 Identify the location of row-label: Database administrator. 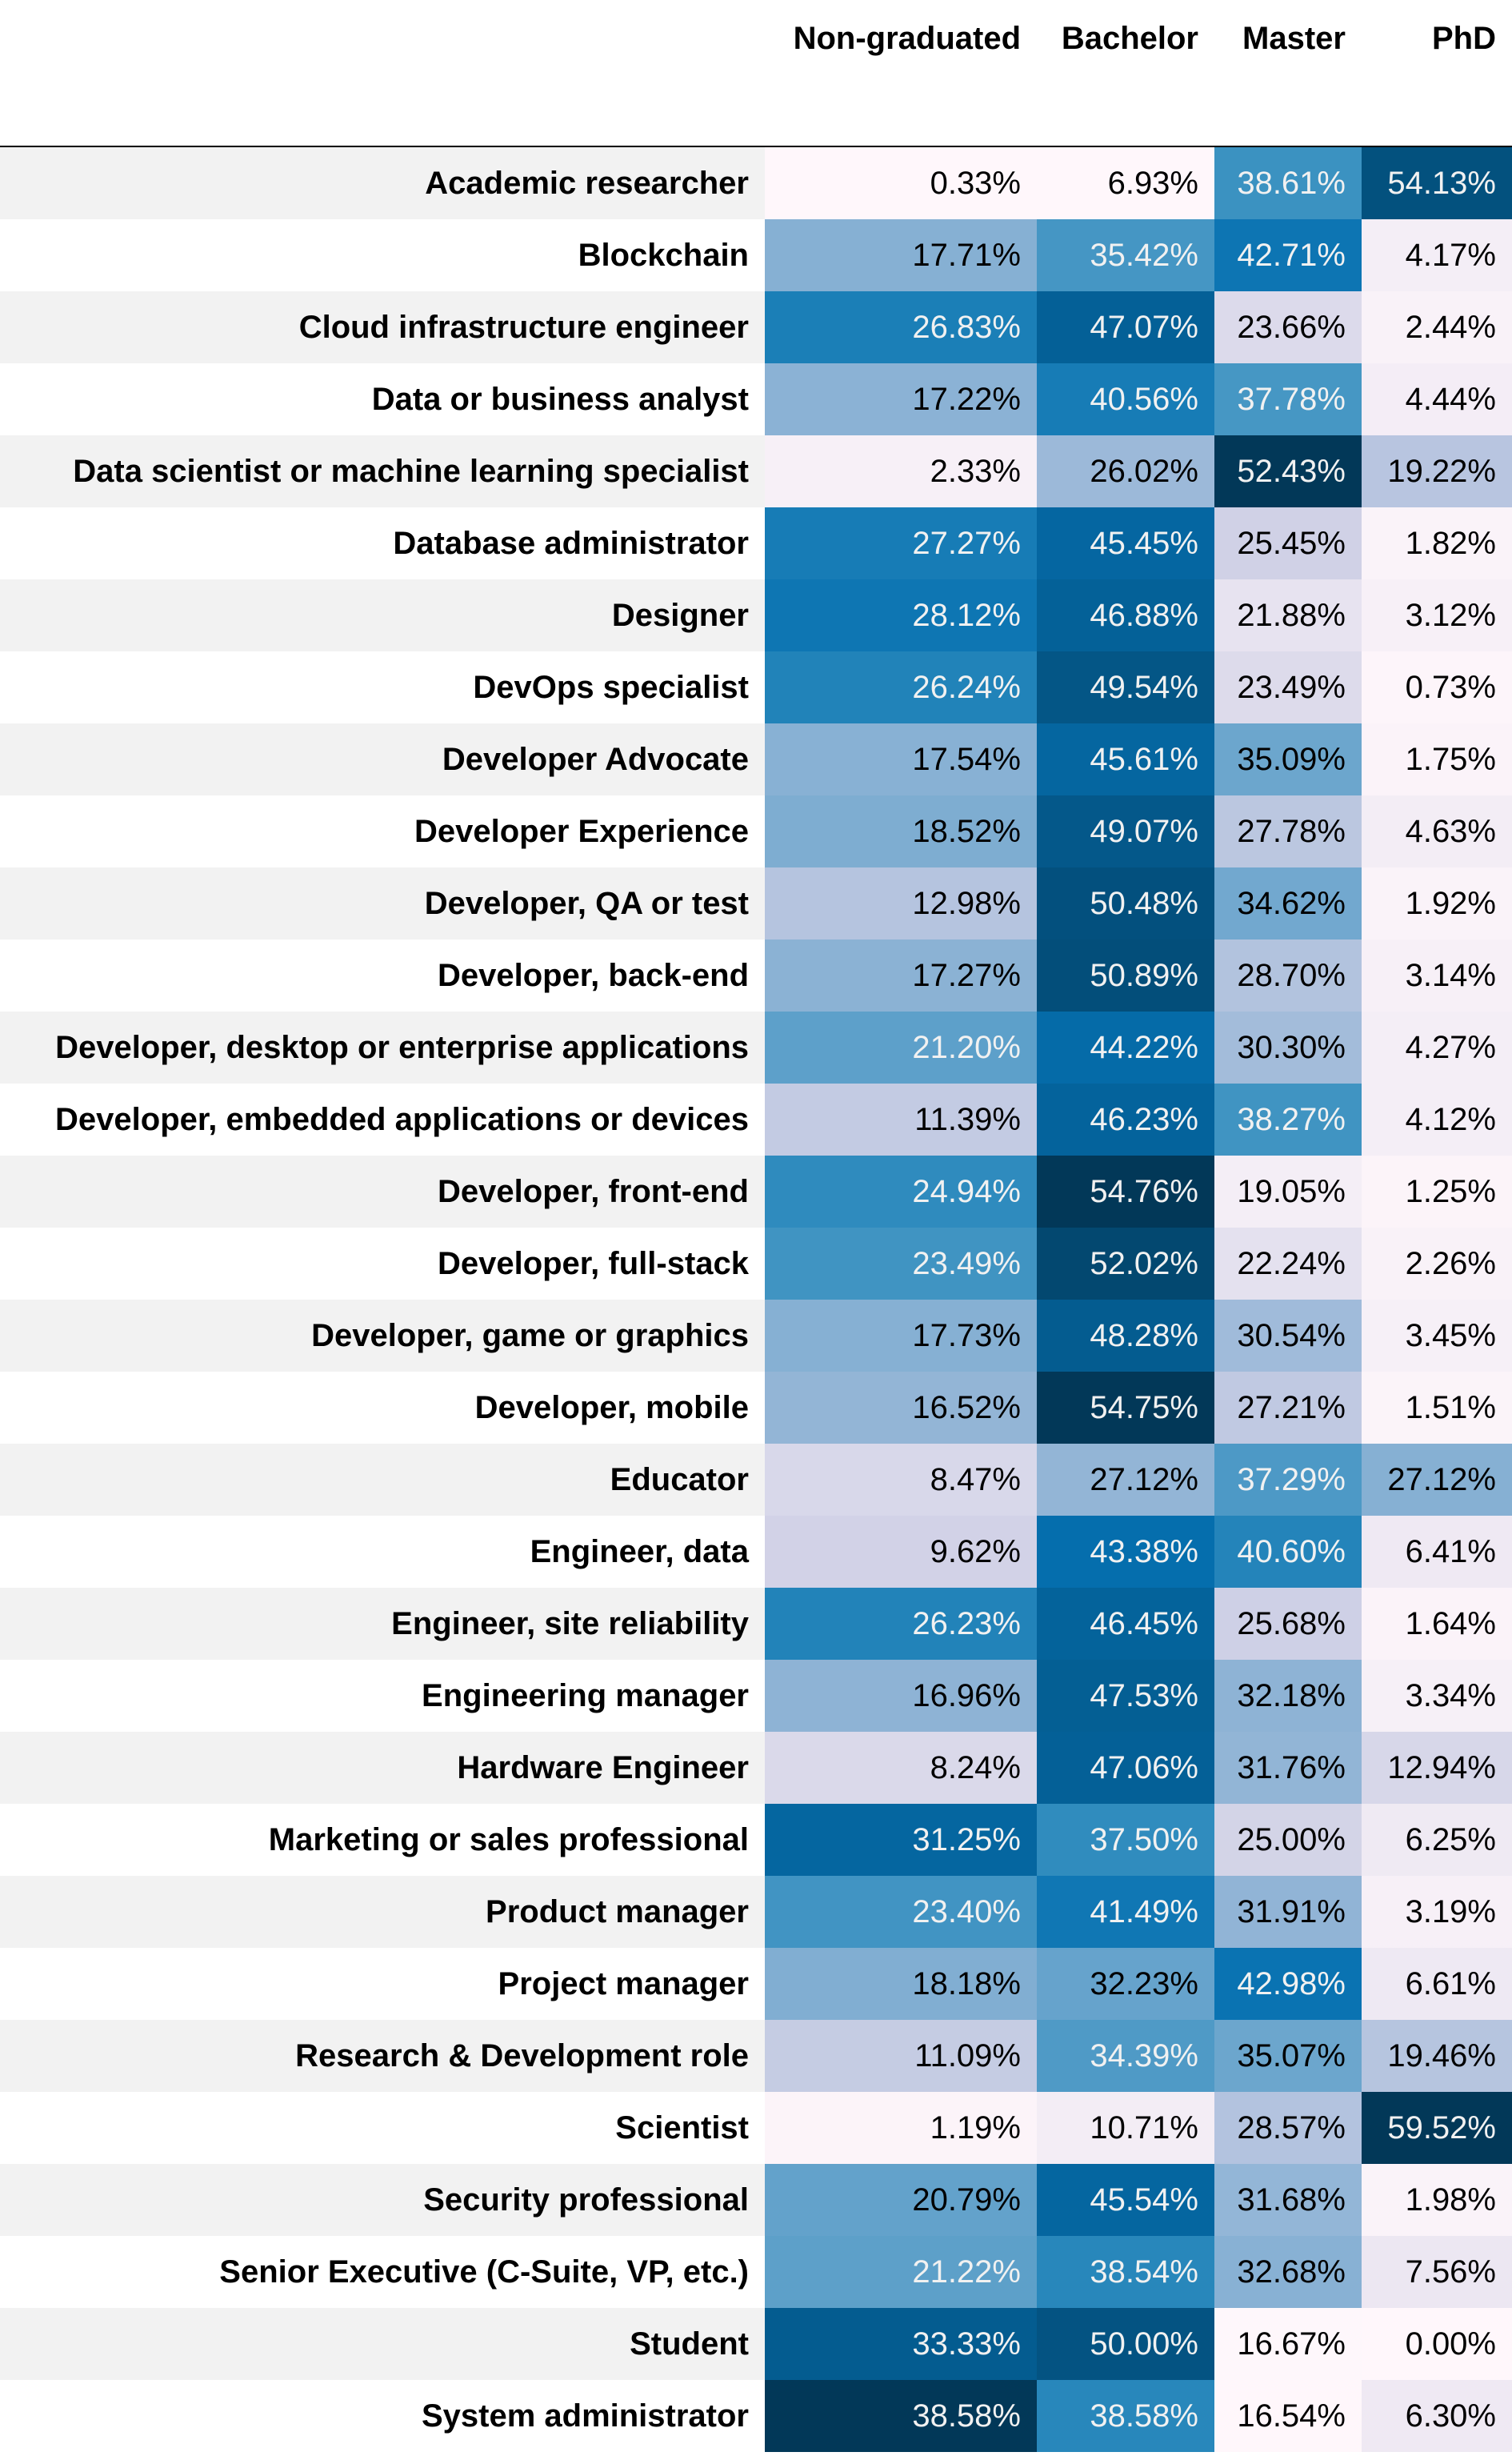
(571, 543).